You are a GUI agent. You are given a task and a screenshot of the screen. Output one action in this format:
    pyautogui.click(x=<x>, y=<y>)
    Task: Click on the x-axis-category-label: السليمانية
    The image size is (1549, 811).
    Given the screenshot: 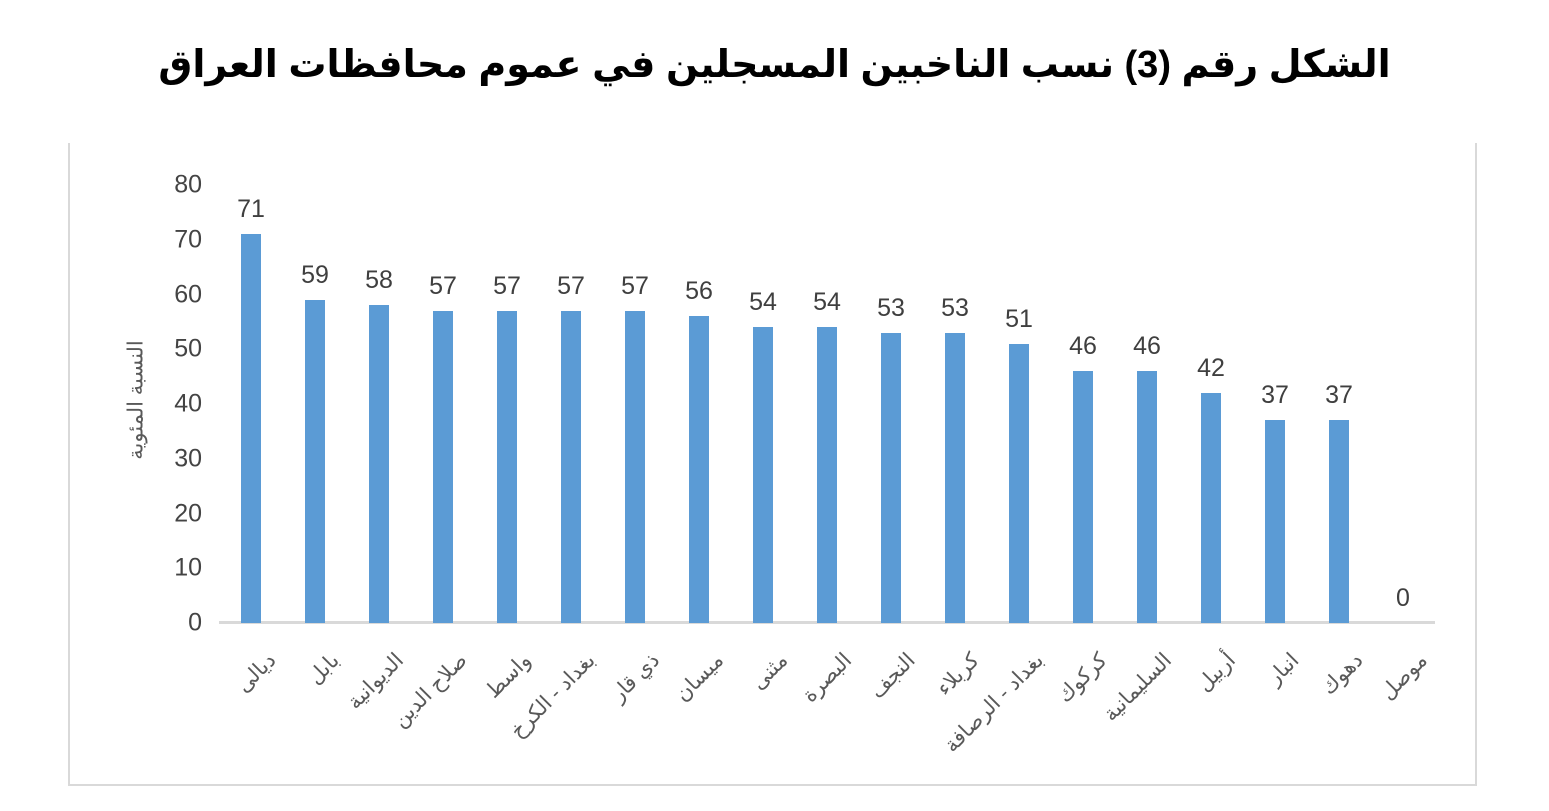 What is the action you would take?
    pyautogui.click(x=1137, y=687)
    